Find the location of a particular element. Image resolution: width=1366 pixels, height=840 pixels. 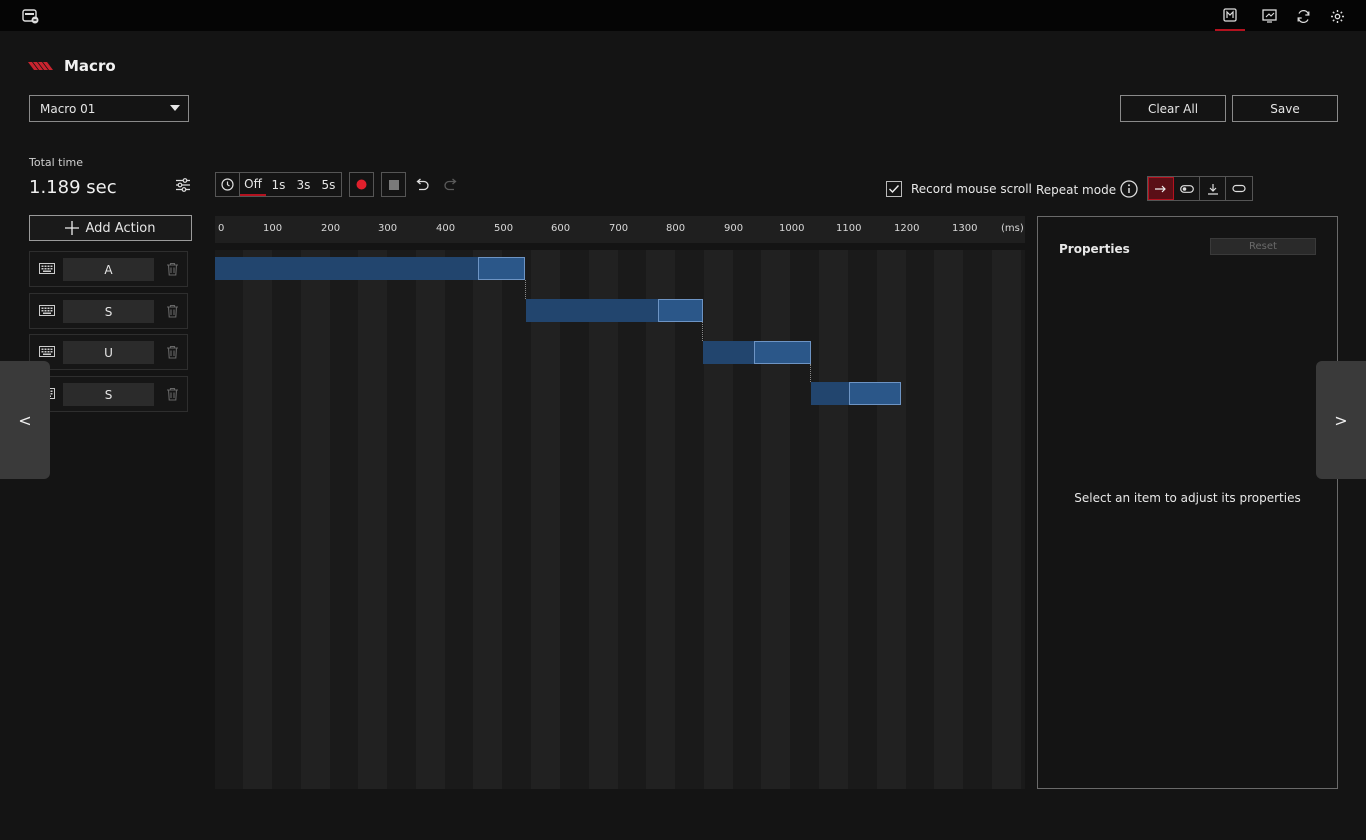

repeat-mode-group is located at coordinates (1200, 188).